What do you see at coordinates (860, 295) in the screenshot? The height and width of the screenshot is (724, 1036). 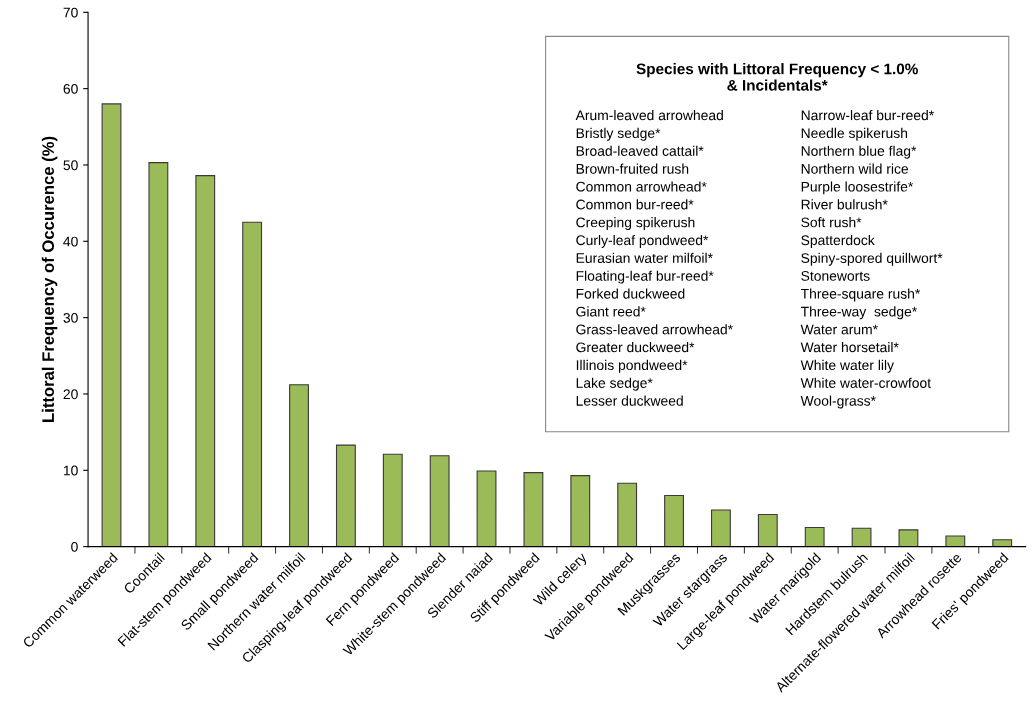 I see `annotation: Three-square rush*` at bounding box center [860, 295].